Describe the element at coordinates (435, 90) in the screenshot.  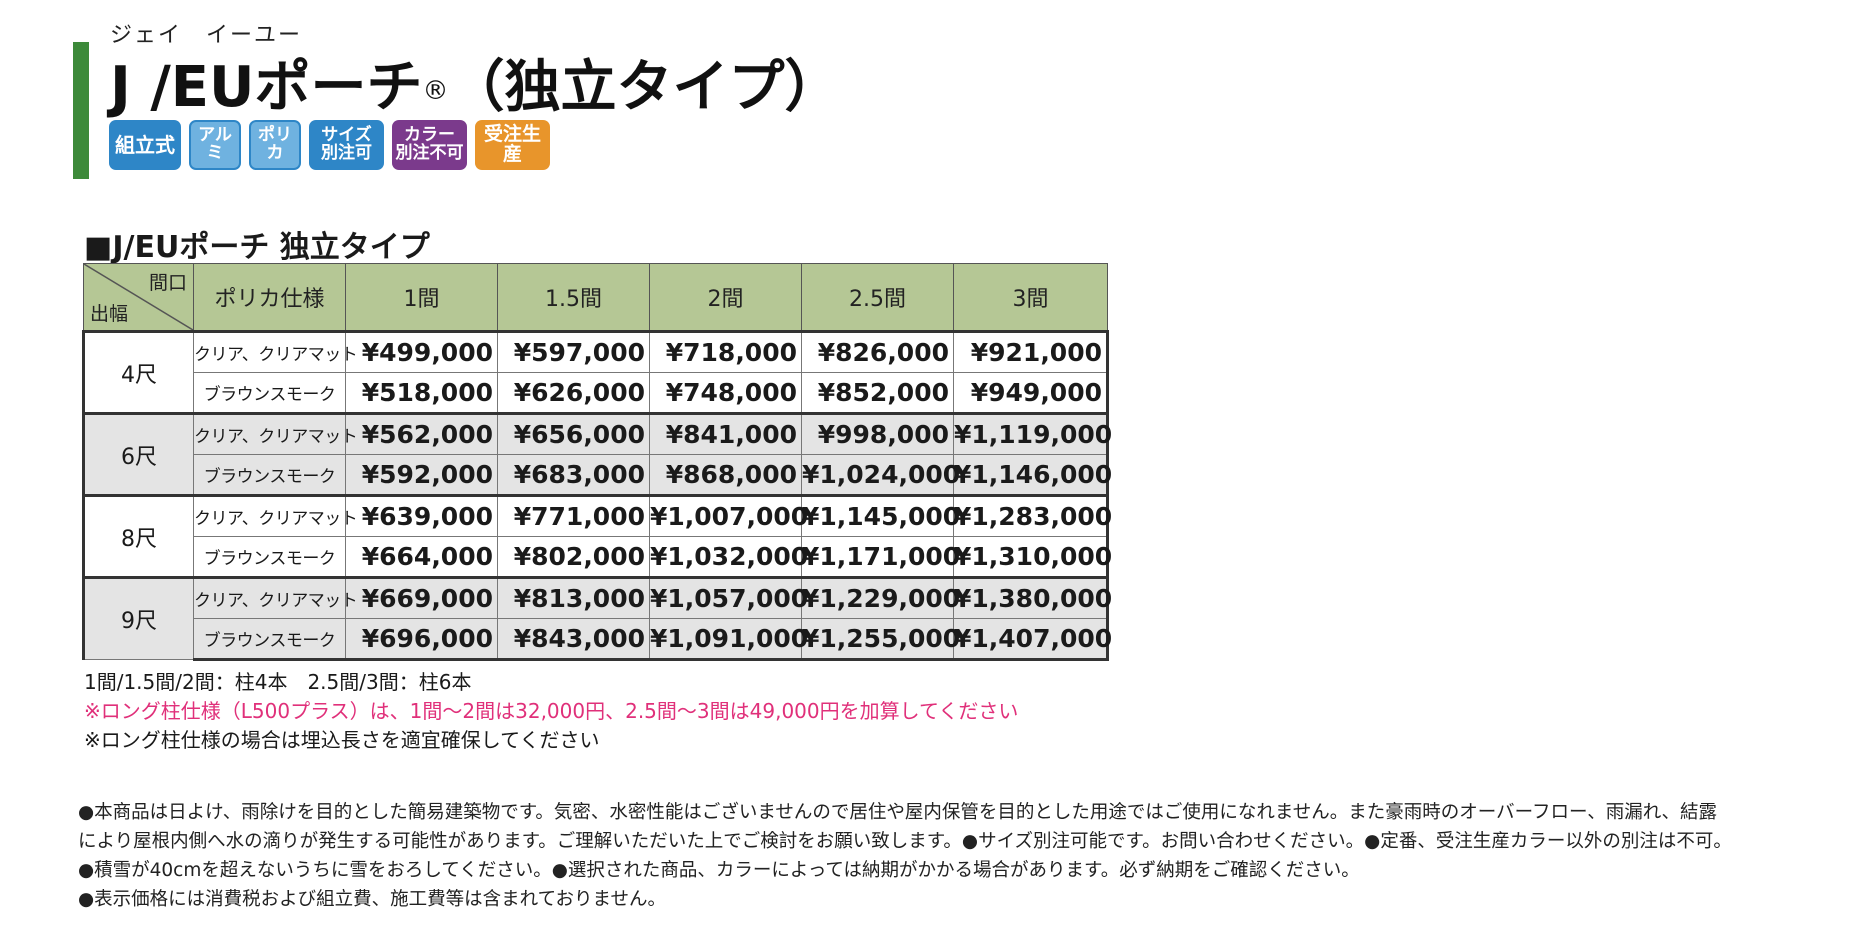
I see `registered-mark: ®` at that location.